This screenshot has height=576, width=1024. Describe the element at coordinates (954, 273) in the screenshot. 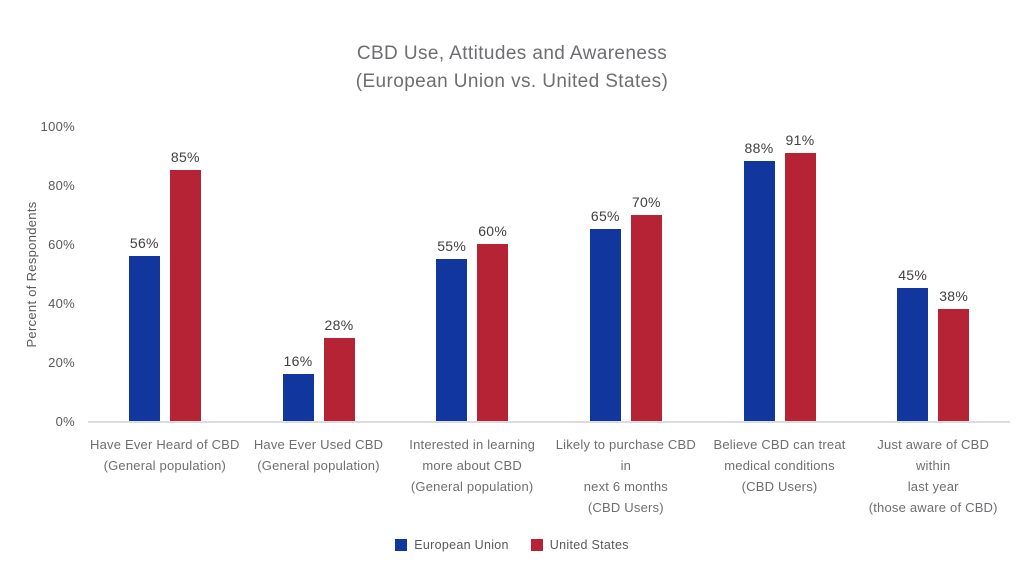

I see `bar-column: 38%` at that location.